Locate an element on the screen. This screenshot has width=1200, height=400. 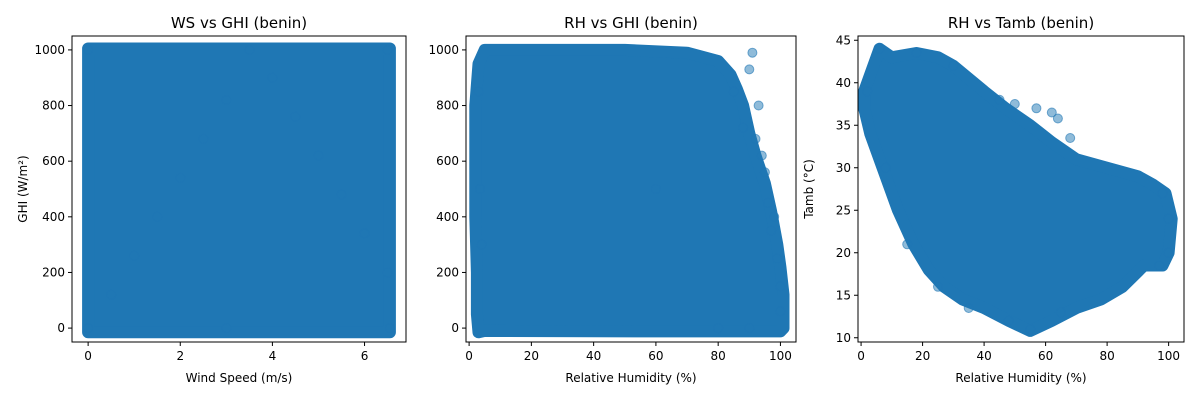
y-tick-label: 20 is located at coordinates (843, 253).